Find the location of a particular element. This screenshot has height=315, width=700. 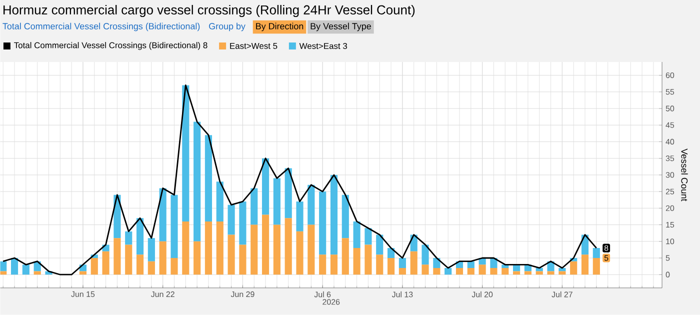

chart-subtitle: Total Commercial Vessel Crossings (Bidirectional) is located at coordinates (101, 27).